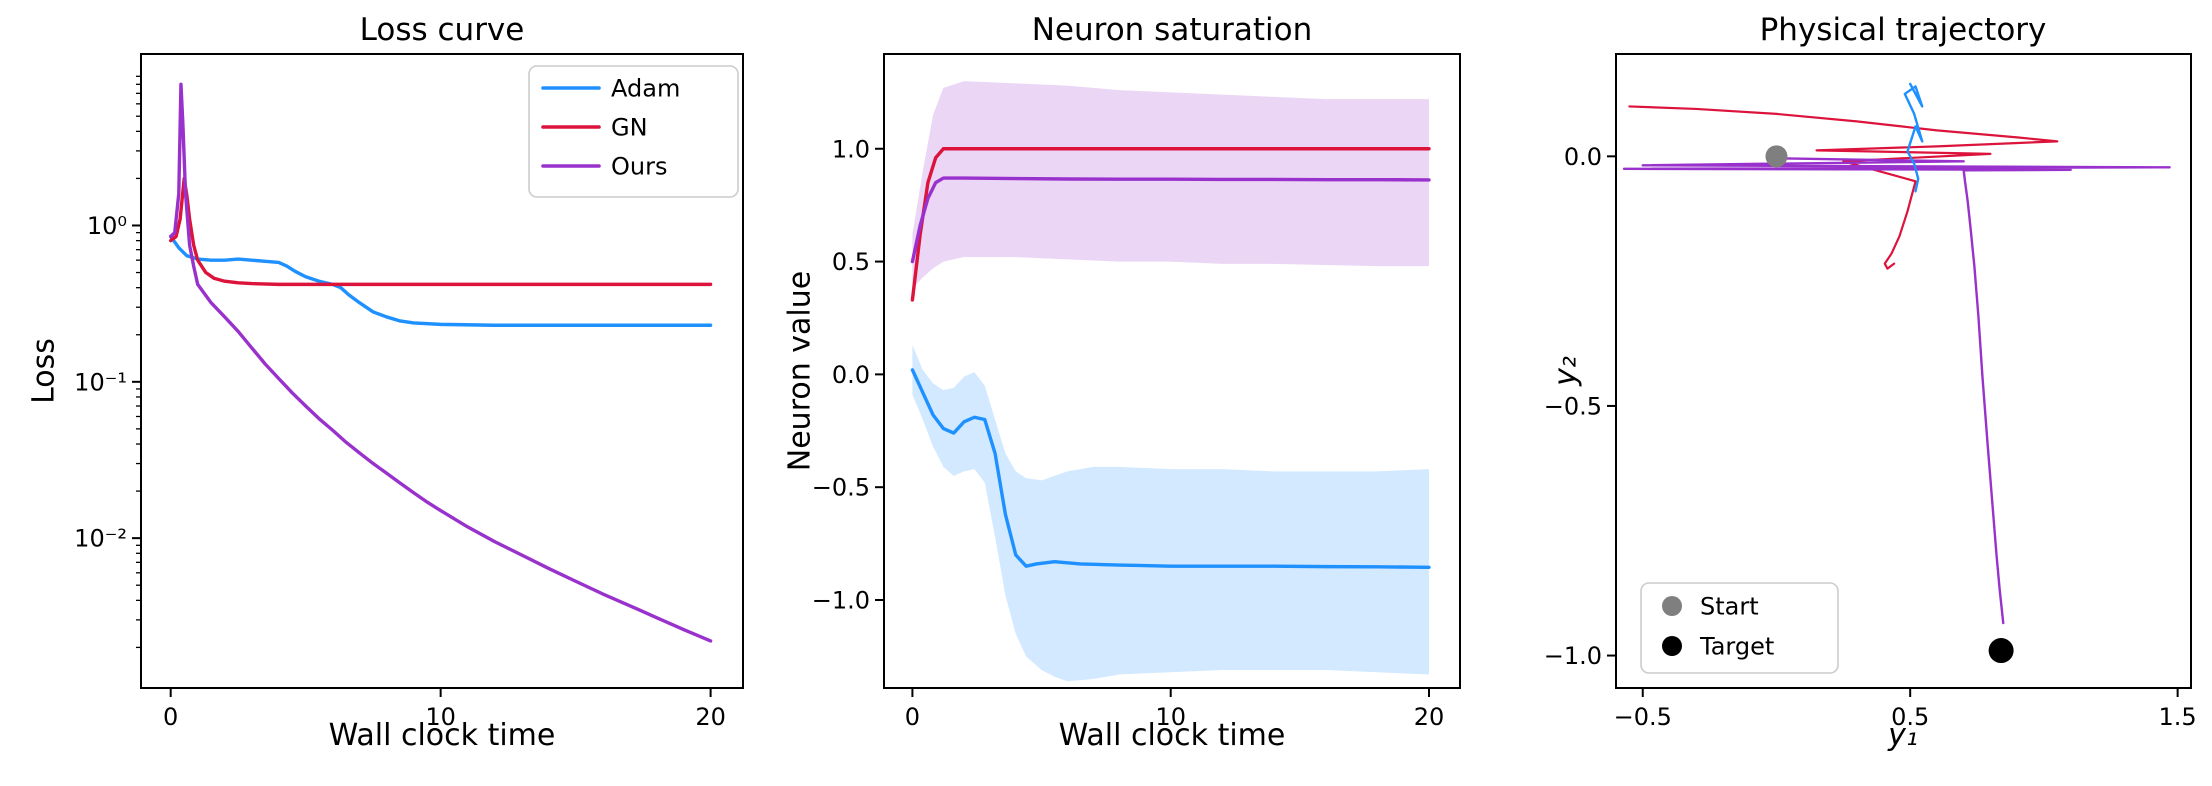 This screenshot has width=2212, height=786. Describe the element at coordinates (639, 167) in the screenshot. I see `legend-label: Ours` at that location.